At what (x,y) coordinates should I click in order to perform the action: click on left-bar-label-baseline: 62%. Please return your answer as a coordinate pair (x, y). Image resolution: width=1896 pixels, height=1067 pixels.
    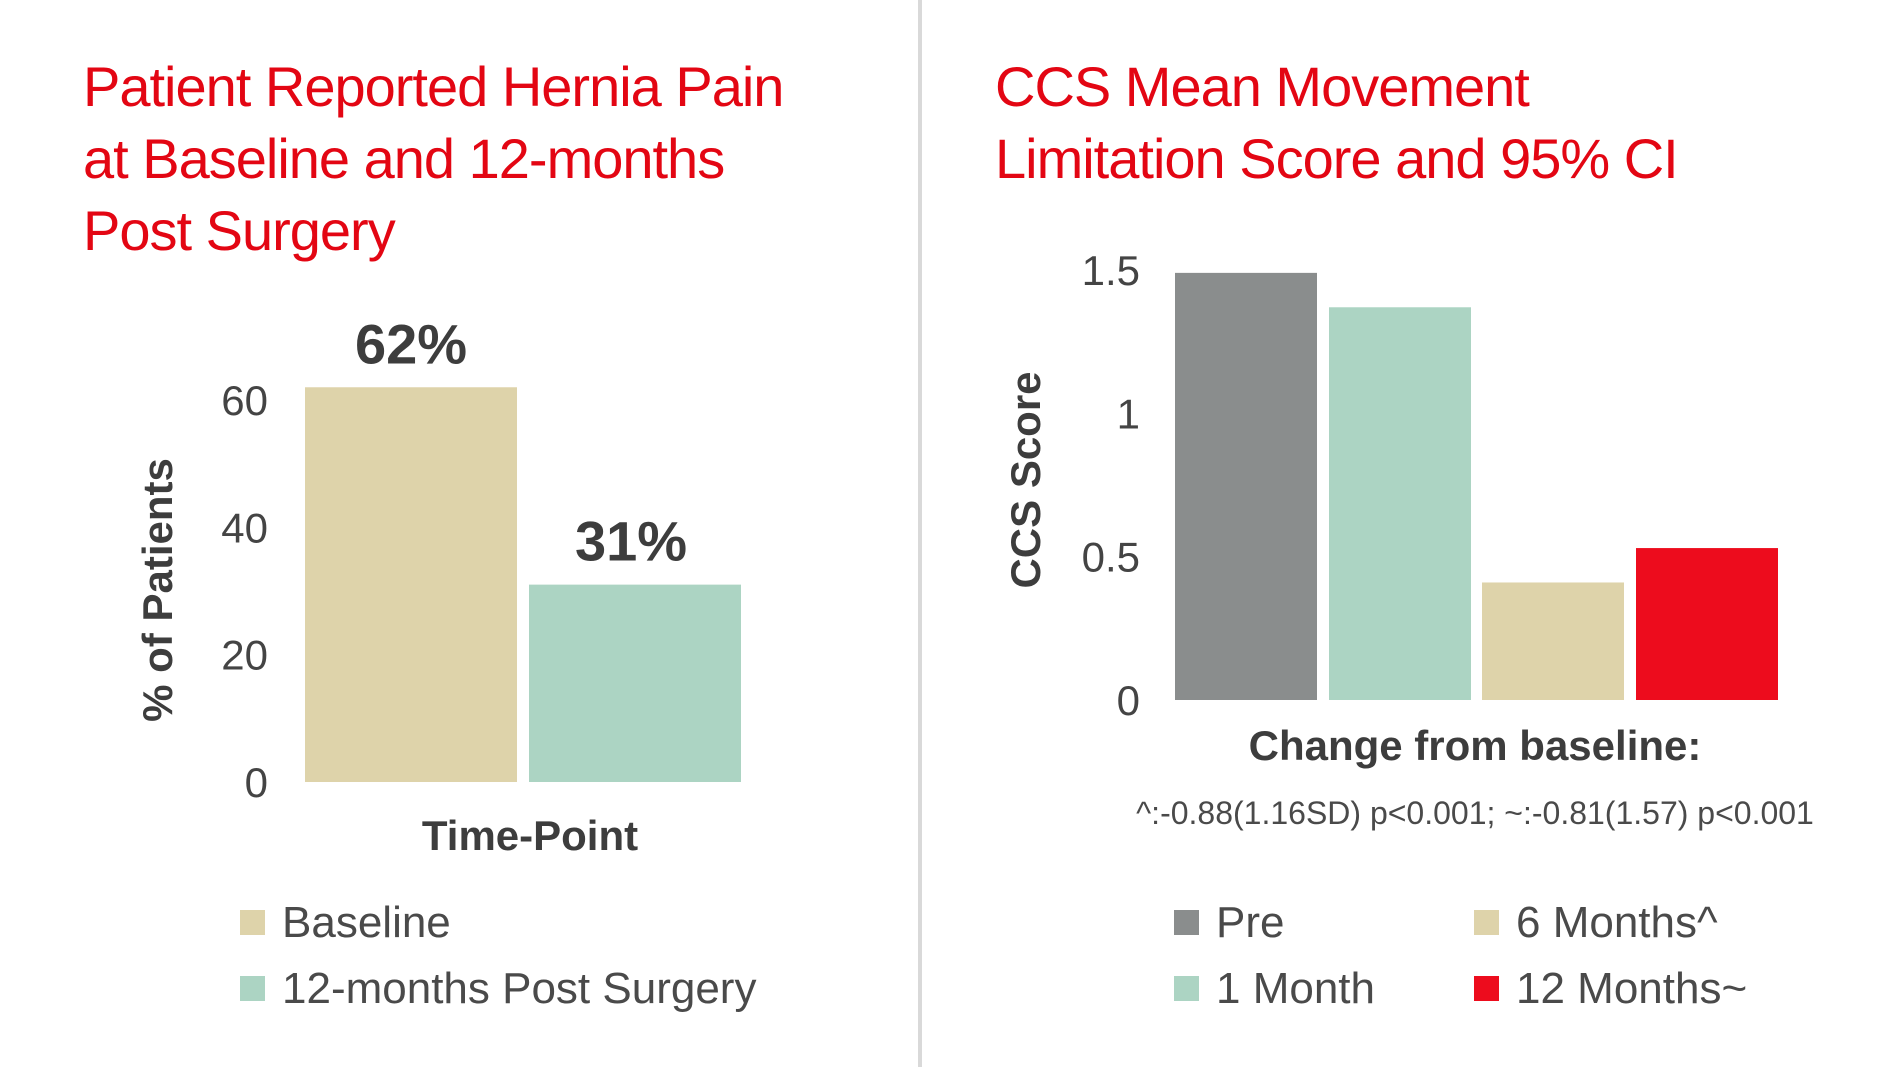
    Looking at the image, I should click on (411, 343).